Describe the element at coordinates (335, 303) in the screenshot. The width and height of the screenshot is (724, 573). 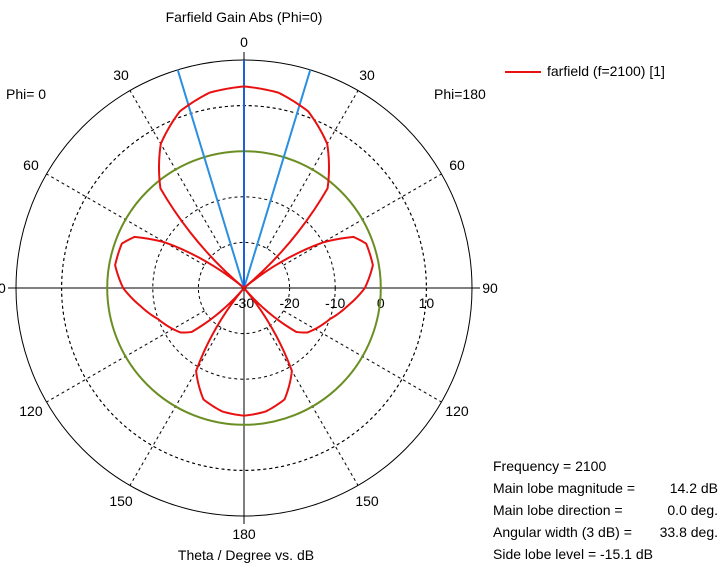
I see `radial-tick-label: -10` at that location.